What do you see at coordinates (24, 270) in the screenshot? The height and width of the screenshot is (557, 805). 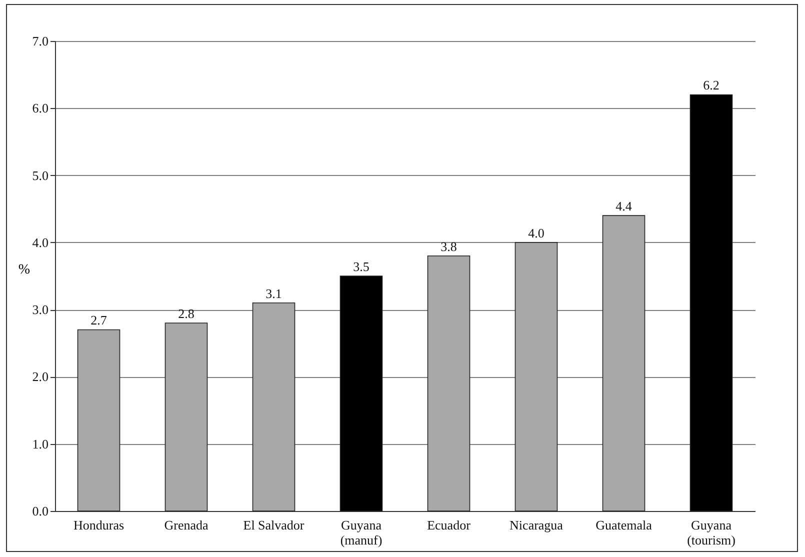 I see `y-axis-title: %` at bounding box center [24, 270].